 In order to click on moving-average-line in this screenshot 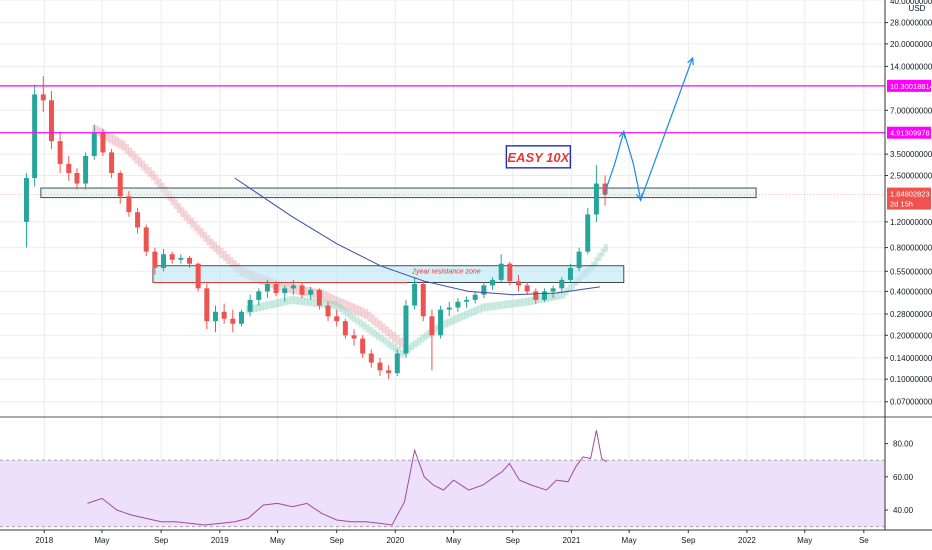, I will do `click(417, 236)`.